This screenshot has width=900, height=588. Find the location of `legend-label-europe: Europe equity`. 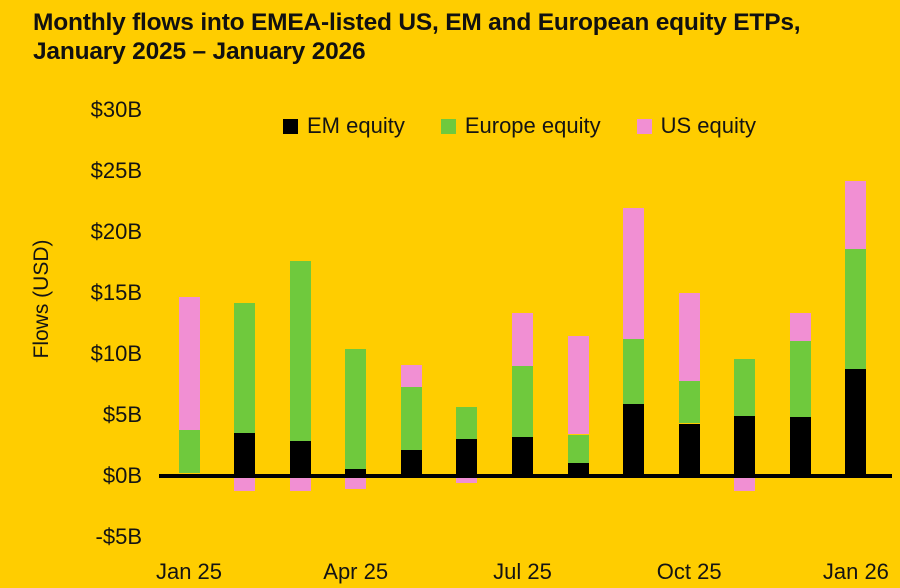

legend-label-europe: Europe equity is located at coordinates (532, 125).